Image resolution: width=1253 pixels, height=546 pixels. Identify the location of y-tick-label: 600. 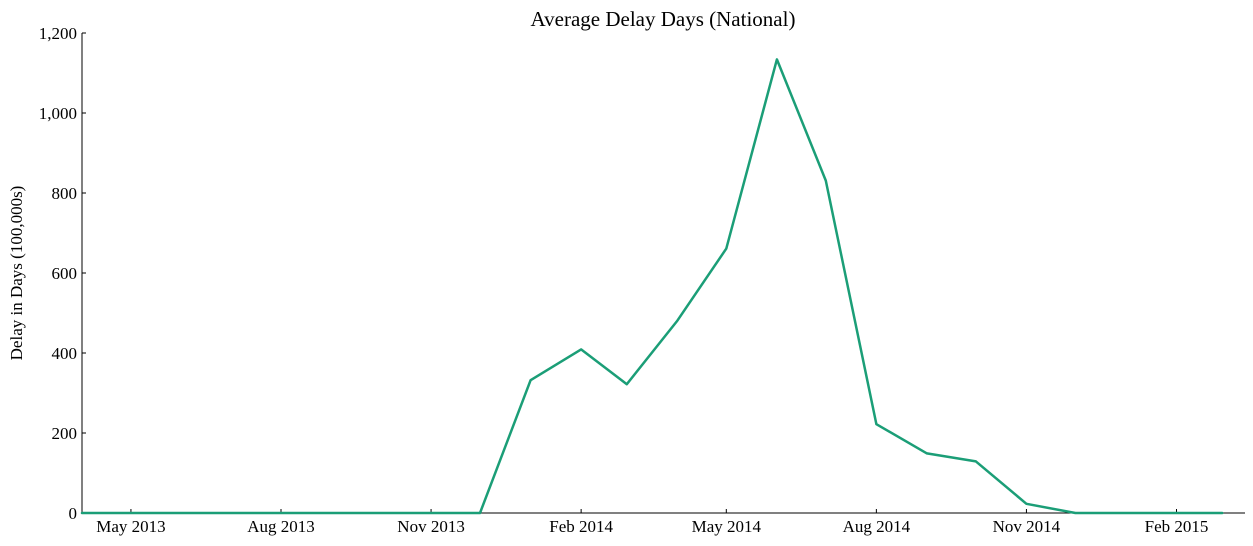
(65, 273).